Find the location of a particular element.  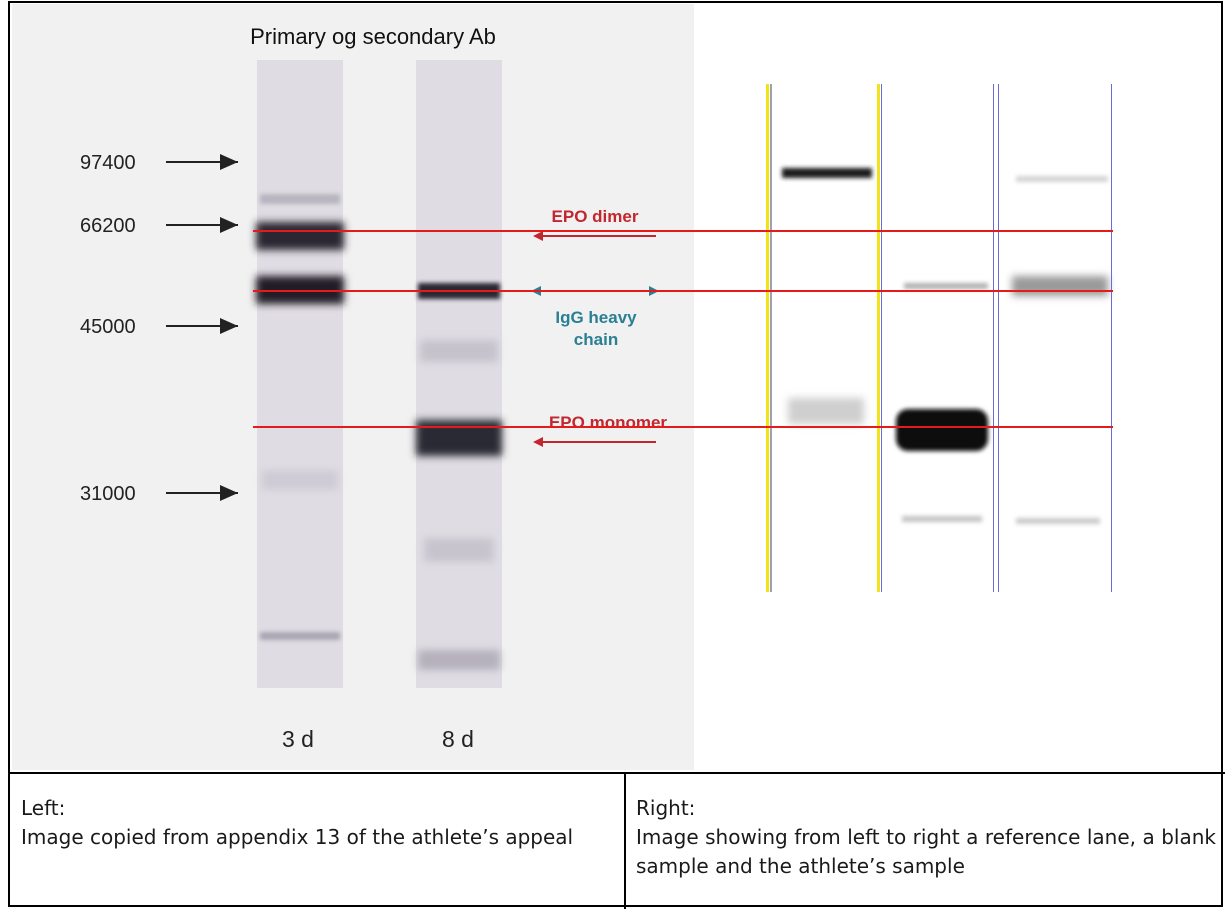

annotation-label: EPO monomer is located at coordinates (608, 422).